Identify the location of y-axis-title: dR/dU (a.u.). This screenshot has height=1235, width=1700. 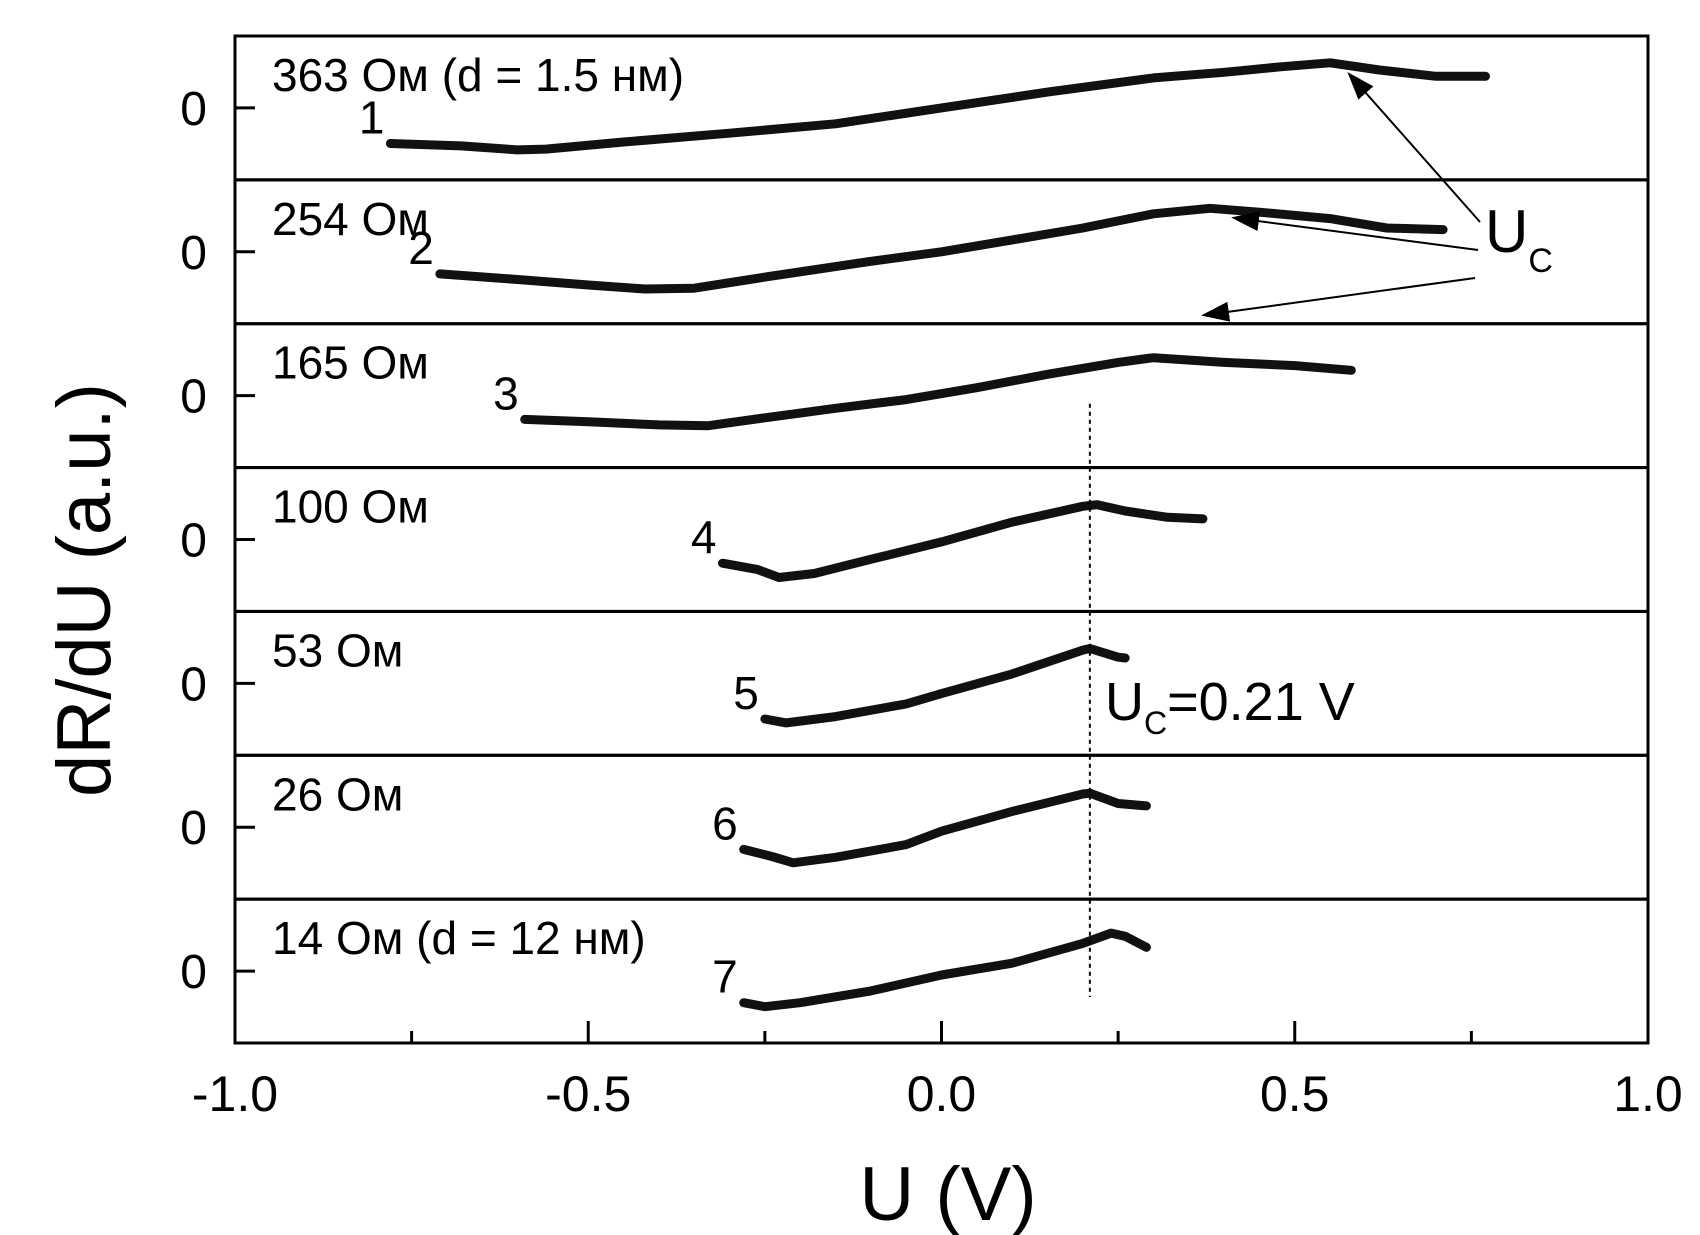
(84, 590).